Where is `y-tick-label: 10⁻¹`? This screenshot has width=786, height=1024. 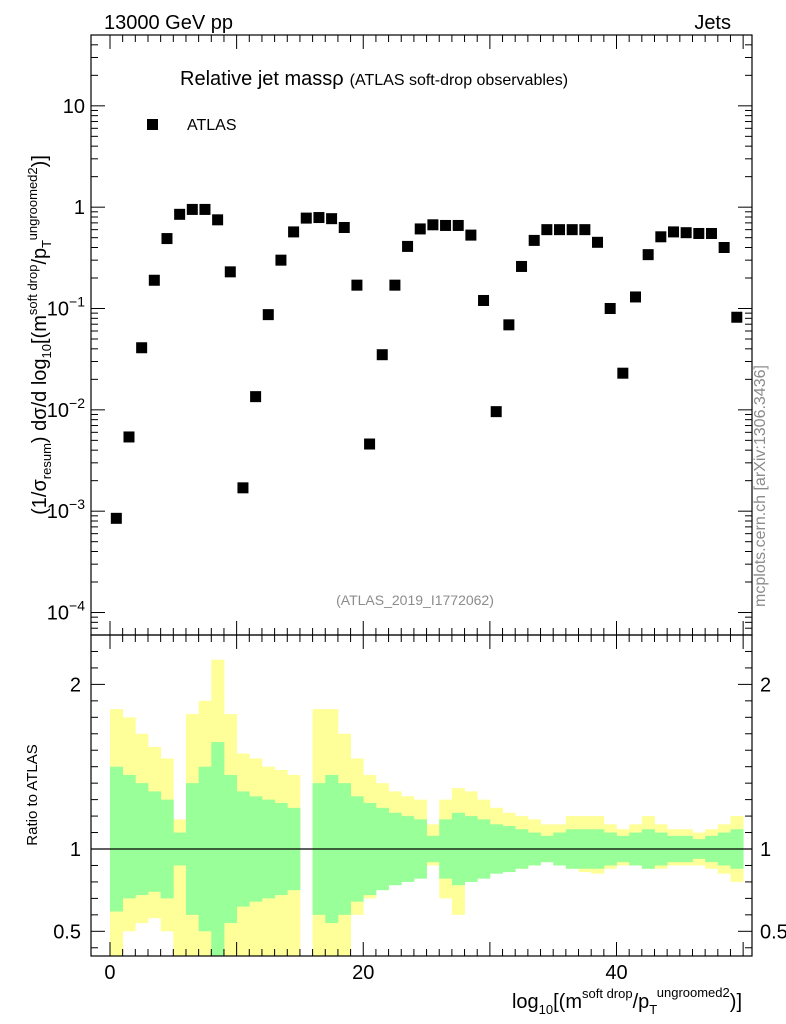 y-tick-label: 10⁻¹ is located at coordinates (66, 307).